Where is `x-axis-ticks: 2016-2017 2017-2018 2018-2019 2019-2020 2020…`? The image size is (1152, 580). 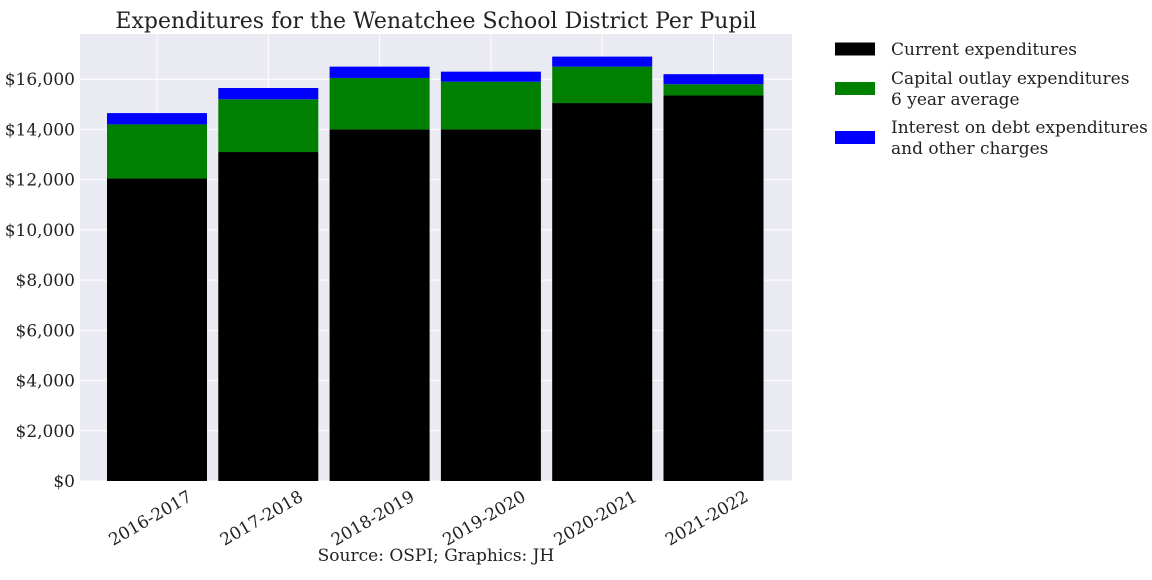 x-axis-ticks: 2016-2017 2017-2018 2018-2019 2019-2020 2020… is located at coordinates (429, 518).